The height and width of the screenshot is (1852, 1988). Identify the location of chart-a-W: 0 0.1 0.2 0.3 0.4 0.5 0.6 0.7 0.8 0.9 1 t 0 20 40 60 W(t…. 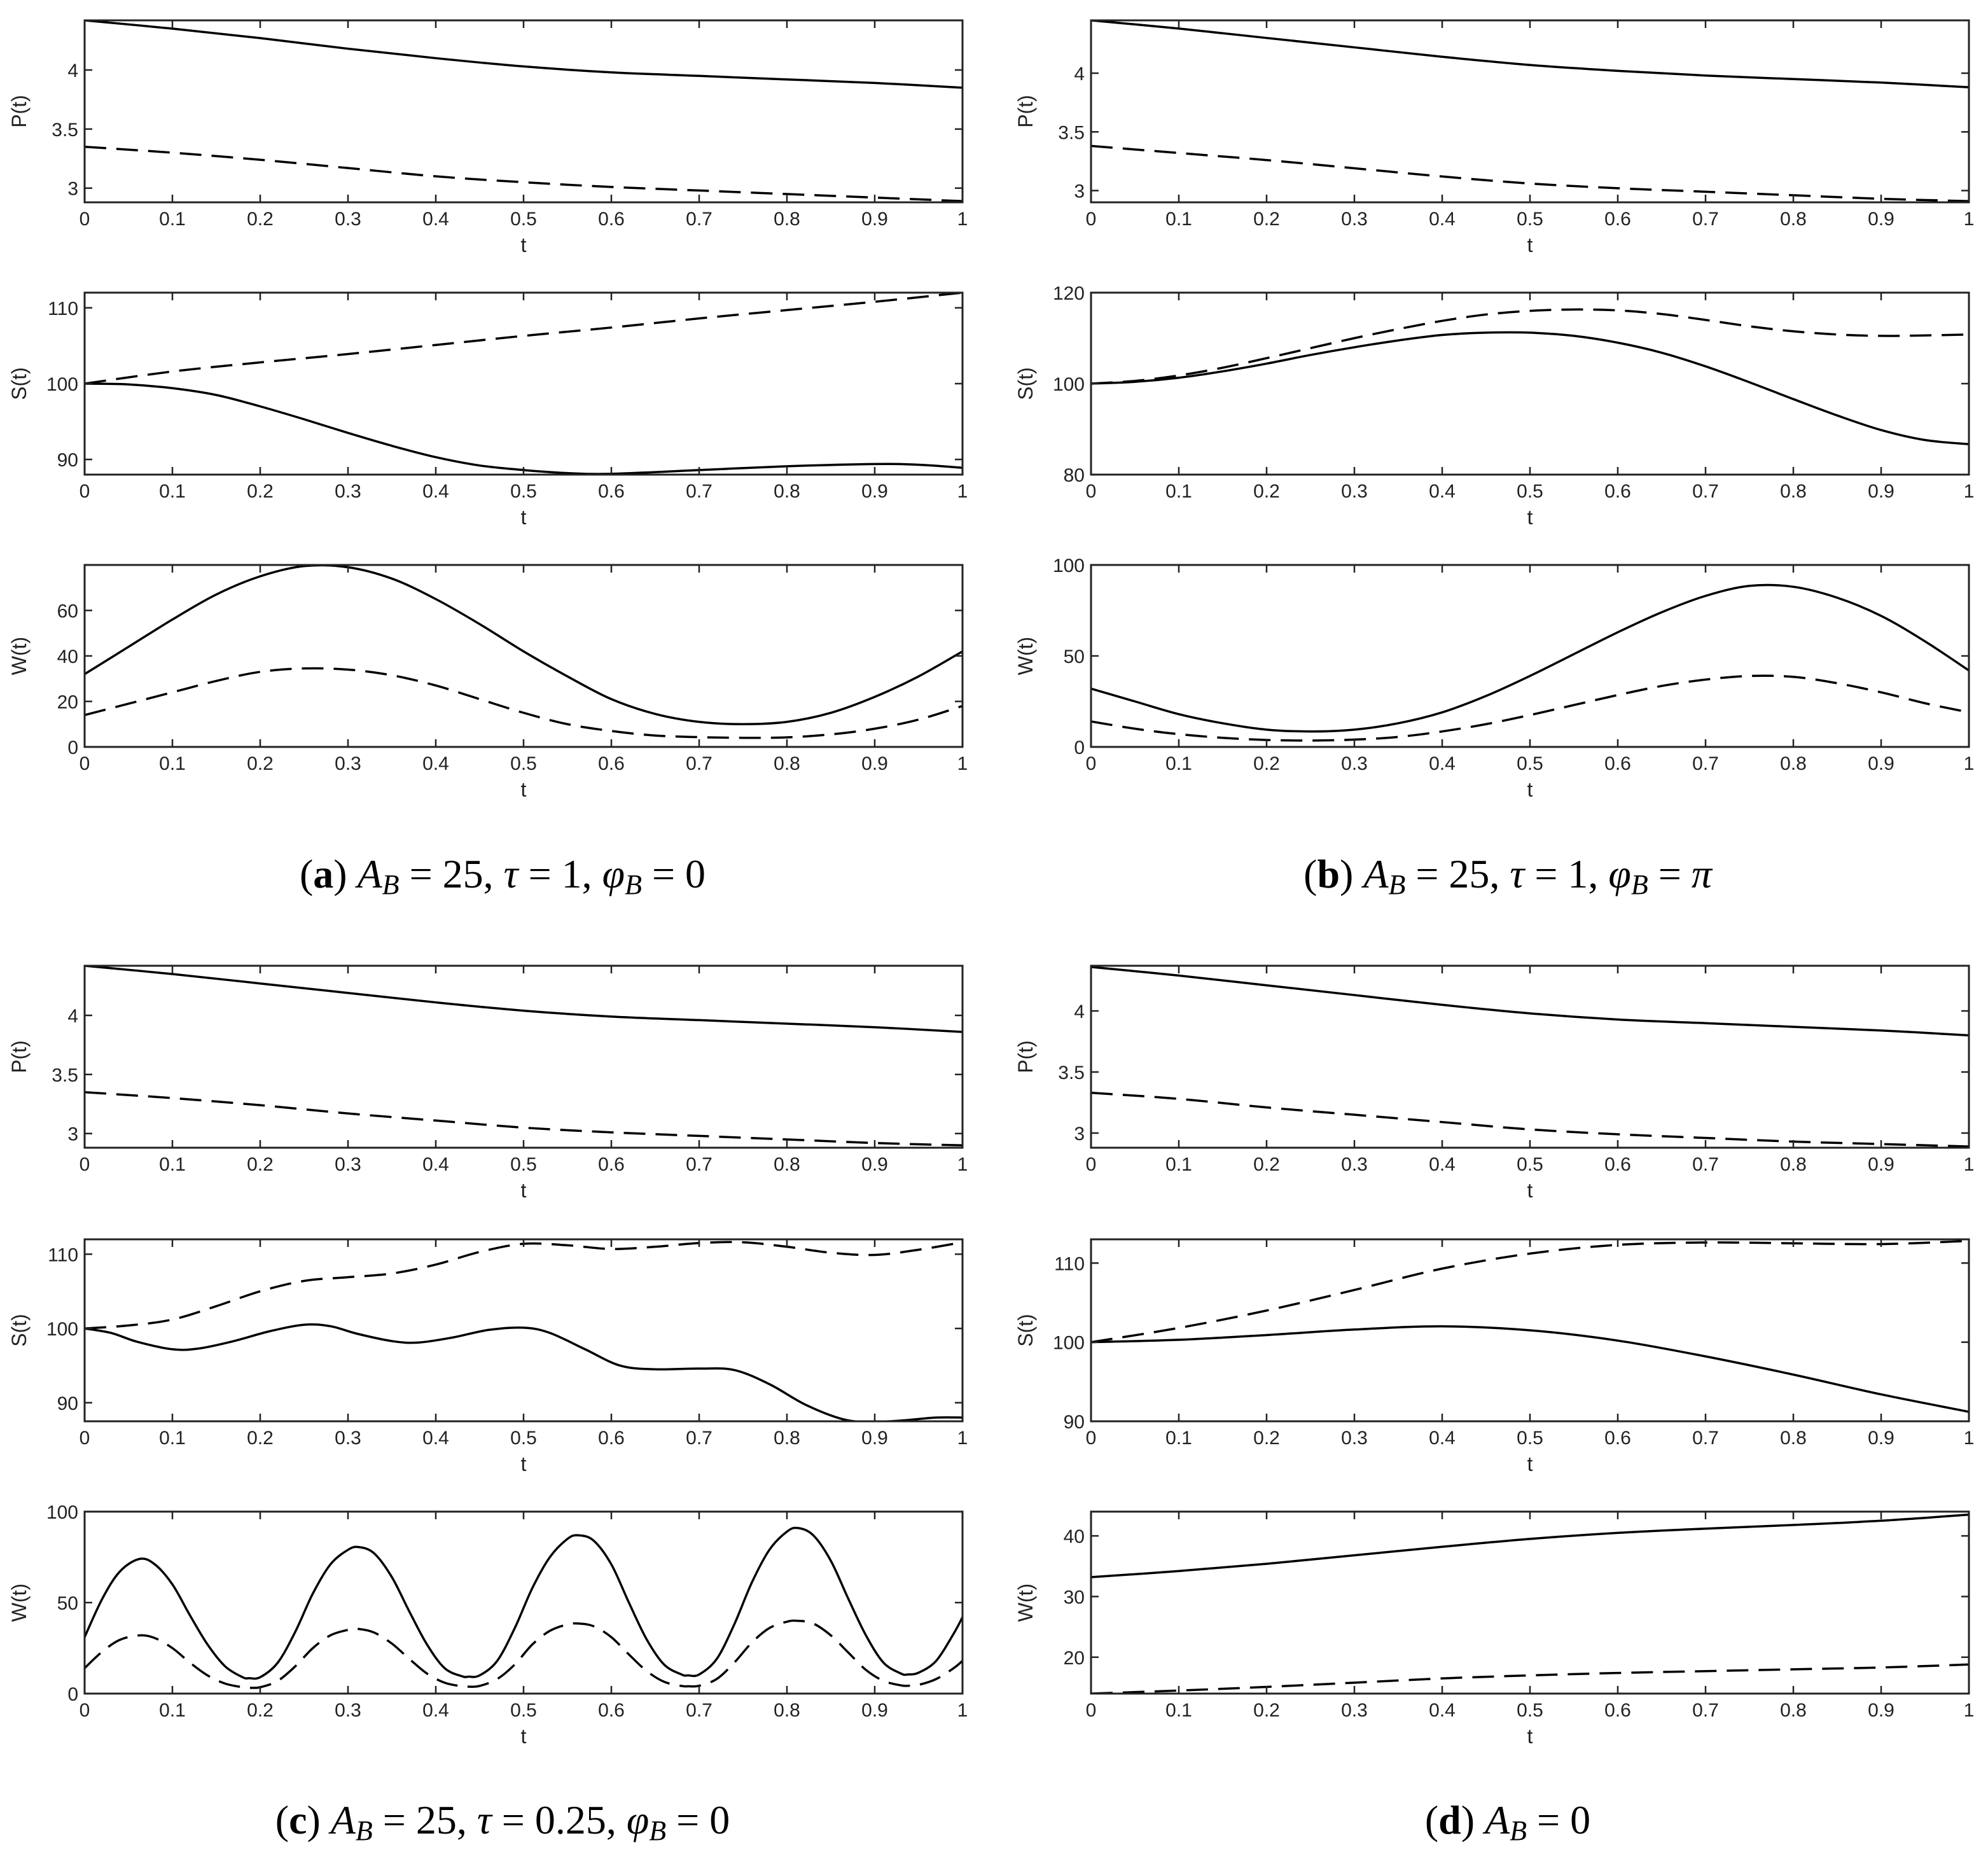
(488, 682).